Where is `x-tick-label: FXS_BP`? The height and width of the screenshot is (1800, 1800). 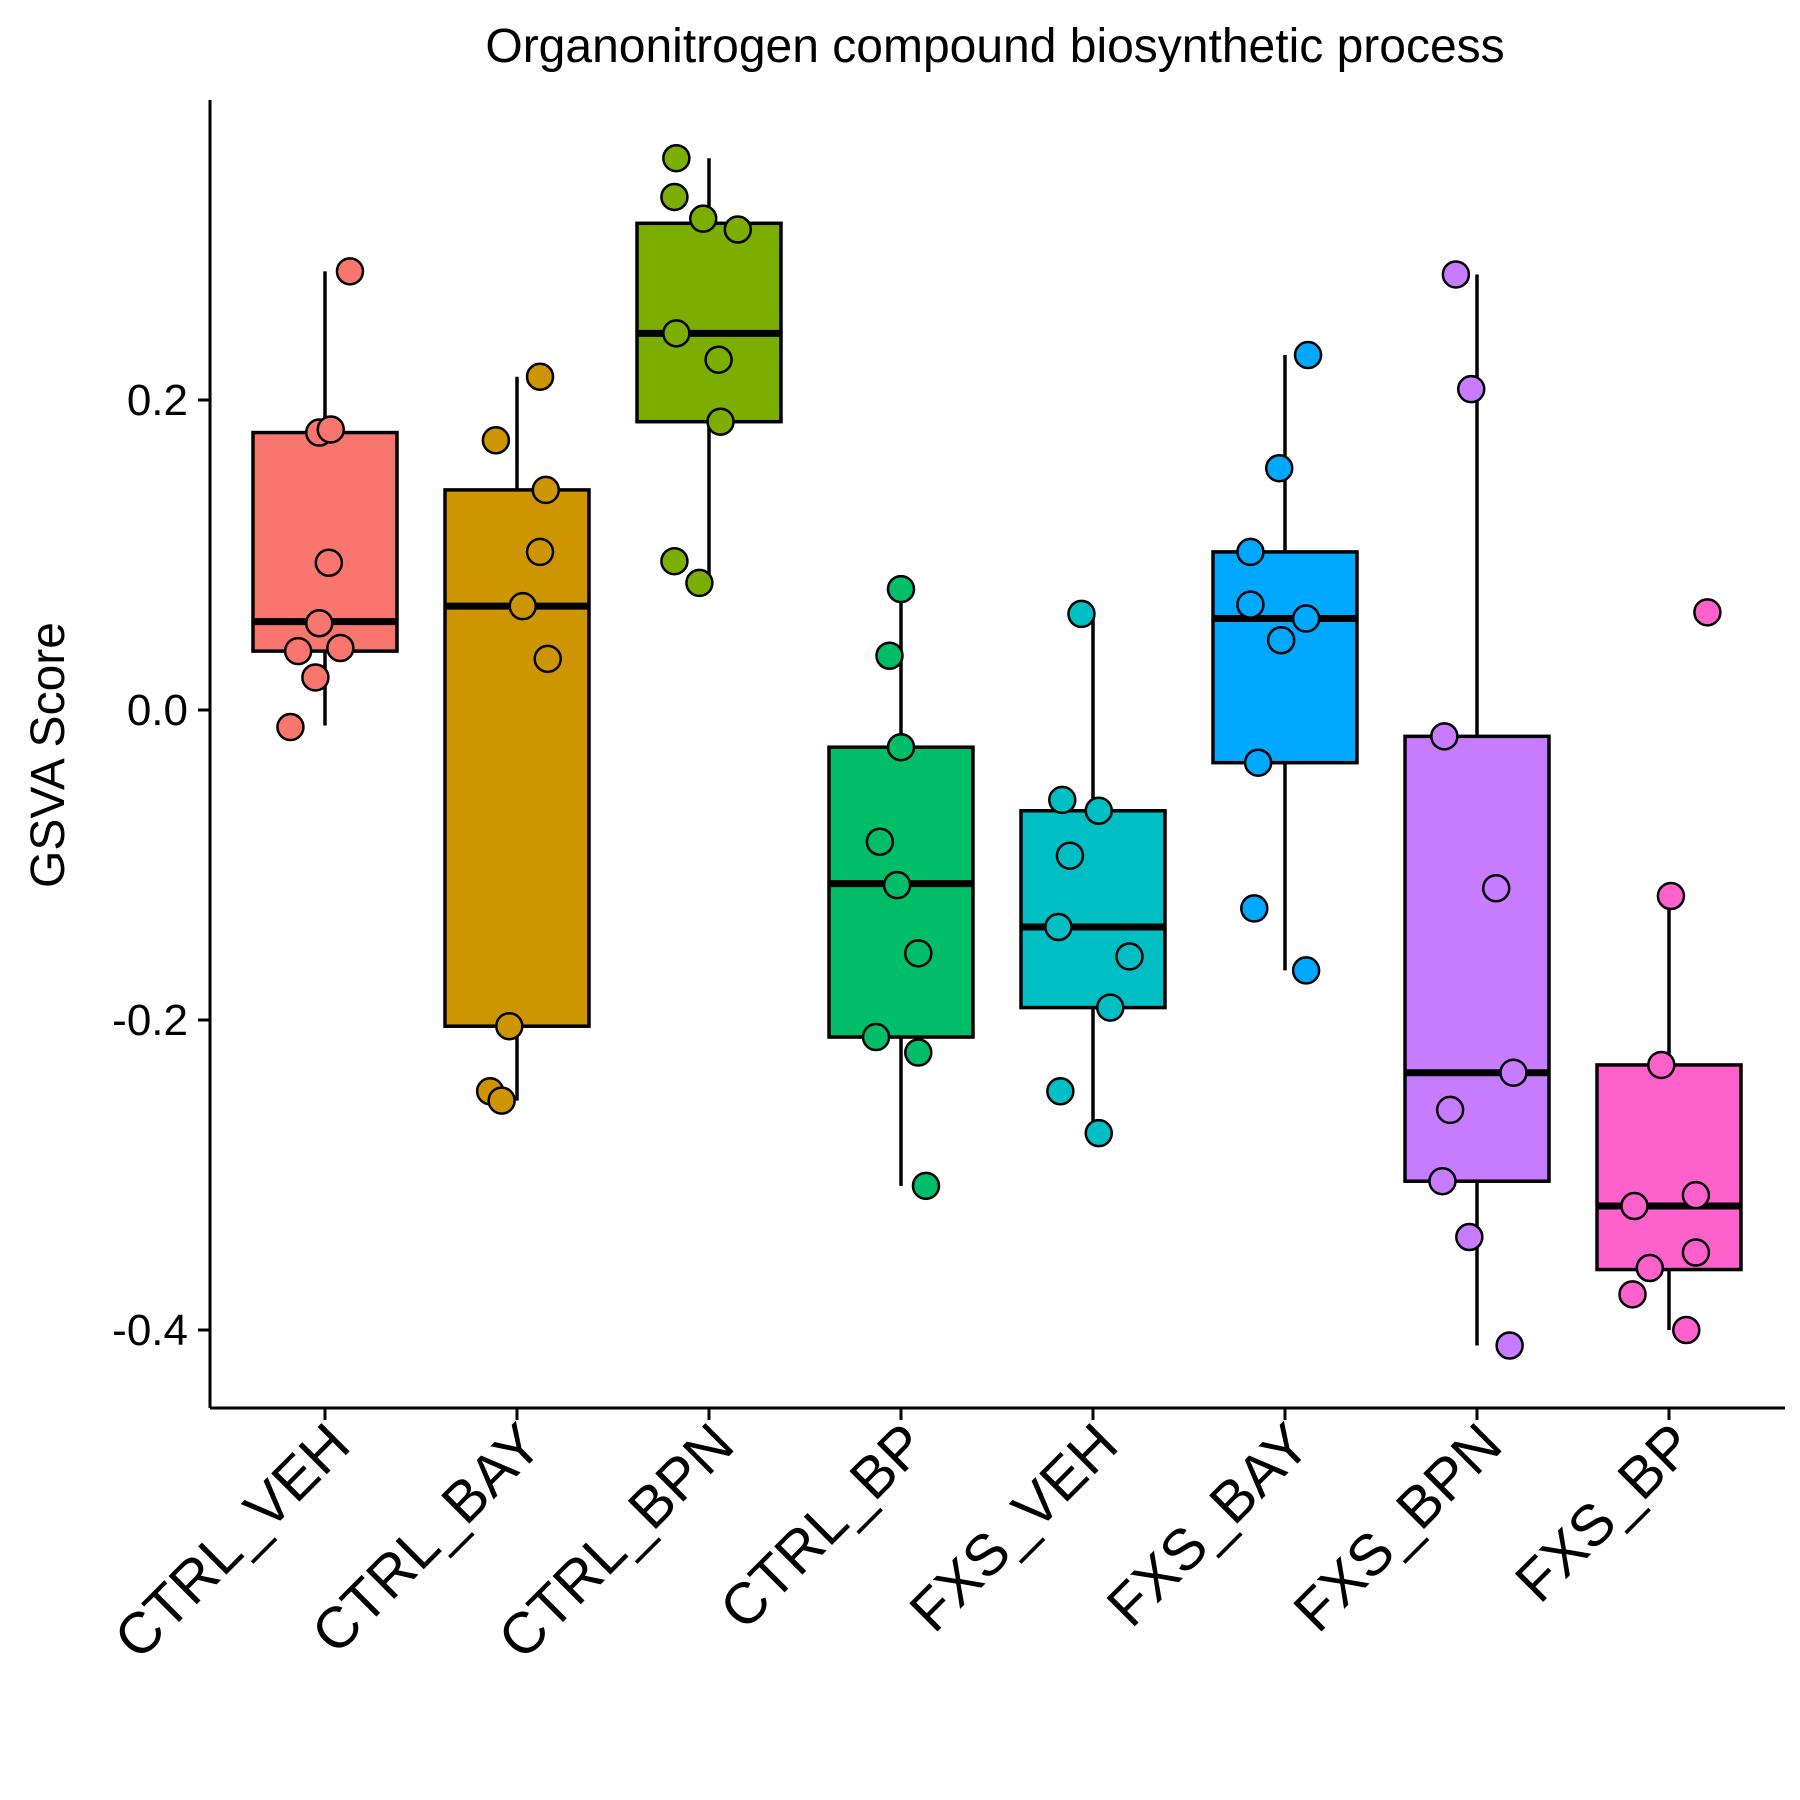
x-tick-label: FXS_BP is located at coordinates (1604, 1512).